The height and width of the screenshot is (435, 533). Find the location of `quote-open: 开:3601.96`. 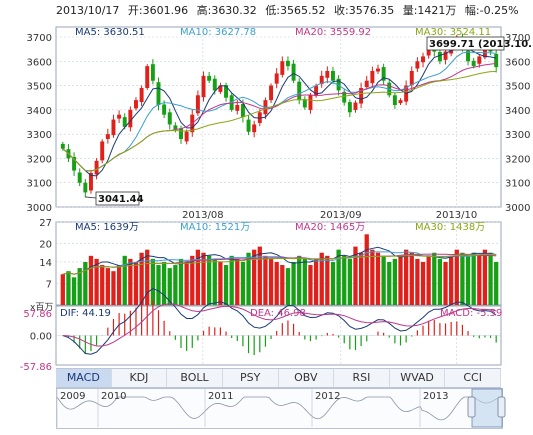

quote-open: 开:3601.96 is located at coordinates (158, 10).